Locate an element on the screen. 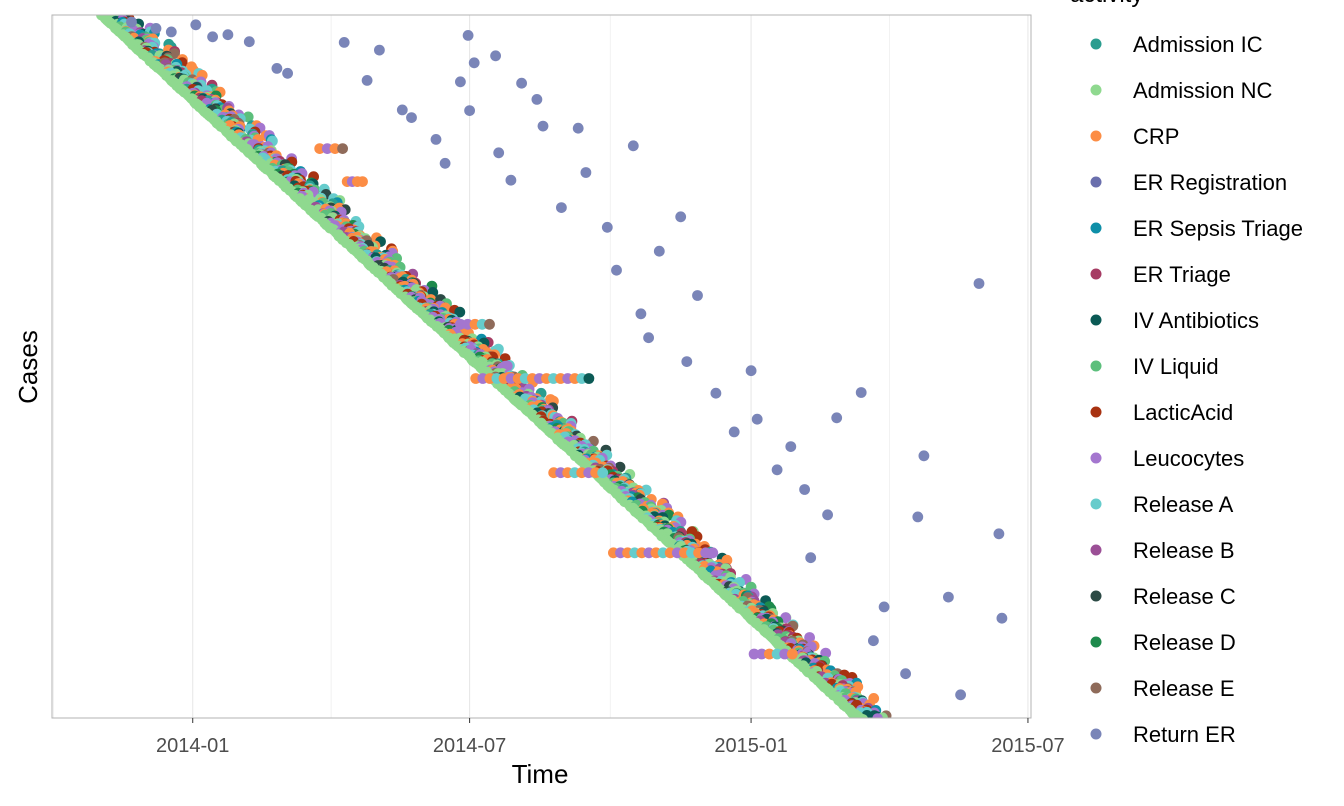 The width and height of the screenshot is (1344, 806). legend-label: Release D is located at coordinates (1184, 642).